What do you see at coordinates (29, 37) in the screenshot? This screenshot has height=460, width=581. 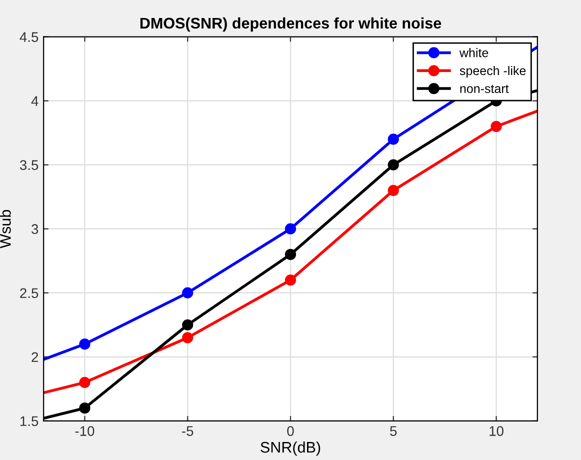 I see `y-tick-label: 4.5` at bounding box center [29, 37].